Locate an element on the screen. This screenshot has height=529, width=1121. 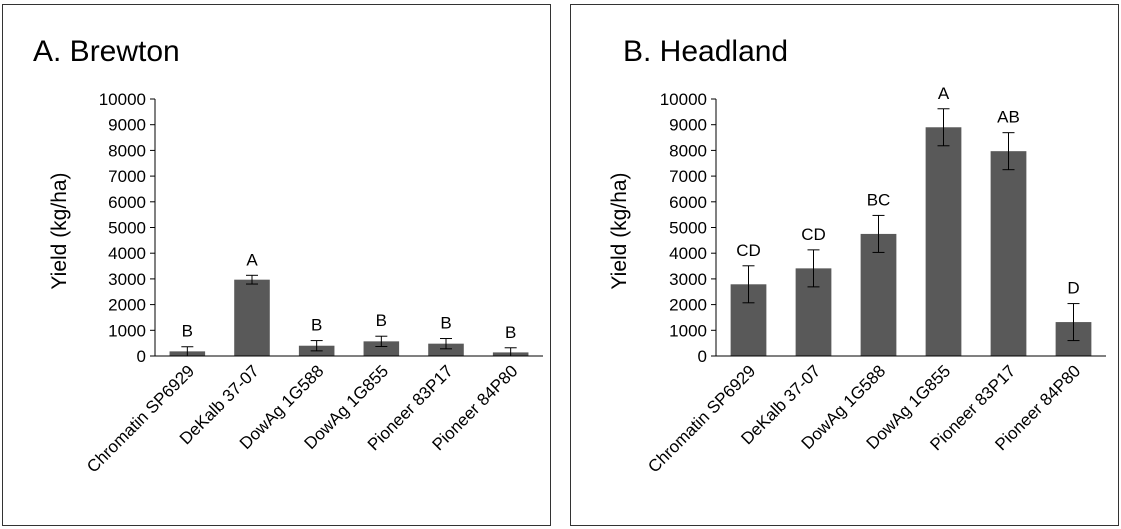
significance-letter: AB is located at coordinates (1008, 117).